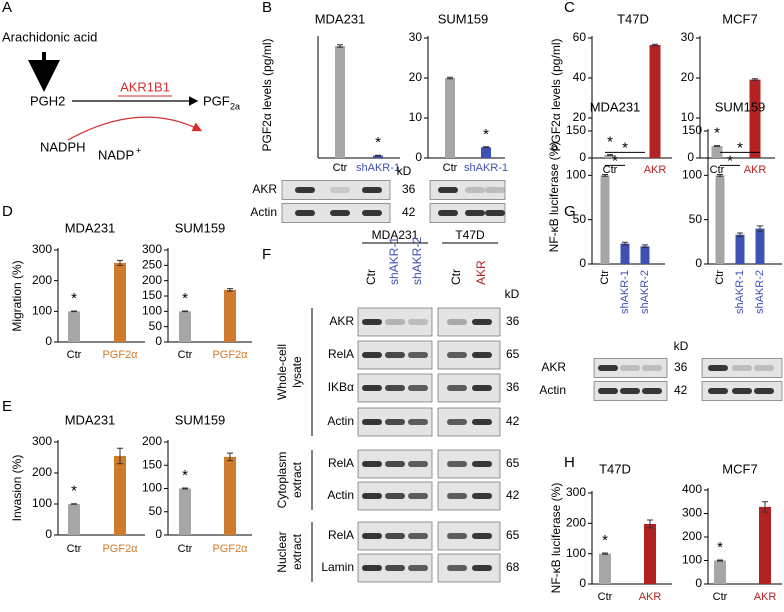 The image size is (784, 612). Describe the element at coordinates (152, 265) in the screenshot. I see `y-tick-label: 250` at that location.